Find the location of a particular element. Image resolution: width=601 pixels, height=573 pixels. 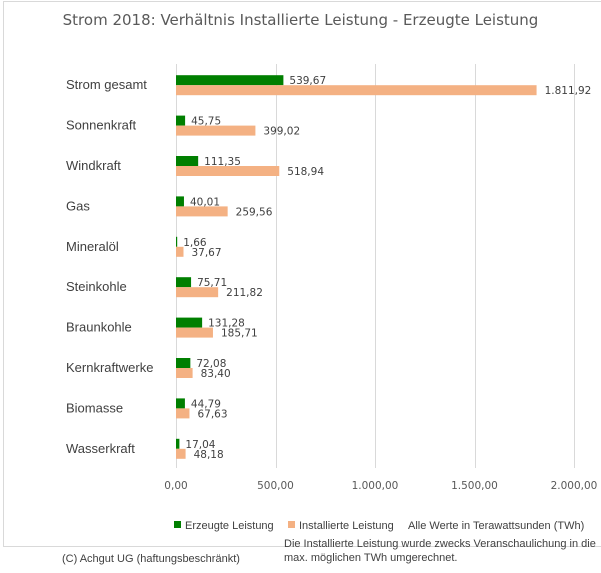

data-label: 44,79 is located at coordinates (206, 404).